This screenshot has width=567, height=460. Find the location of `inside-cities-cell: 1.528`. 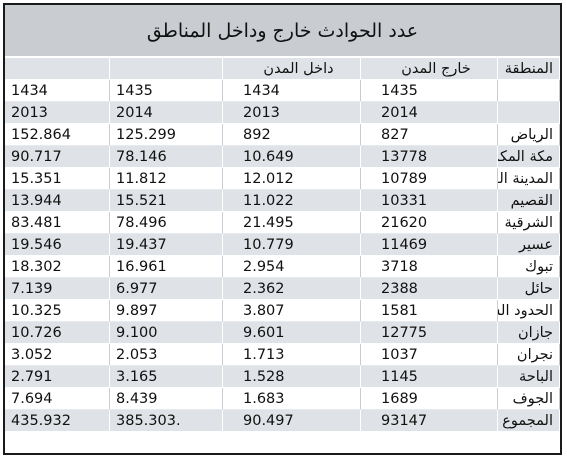

inside-cities-cell: 1.528 is located at coordinates (291, 376).